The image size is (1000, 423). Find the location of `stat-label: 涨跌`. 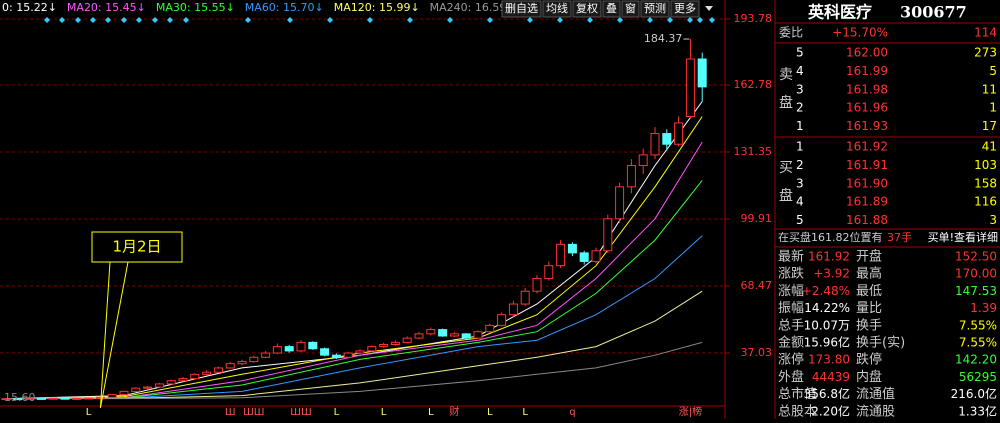

stat-label: 涨跌 is located at coordinates (791, 274).